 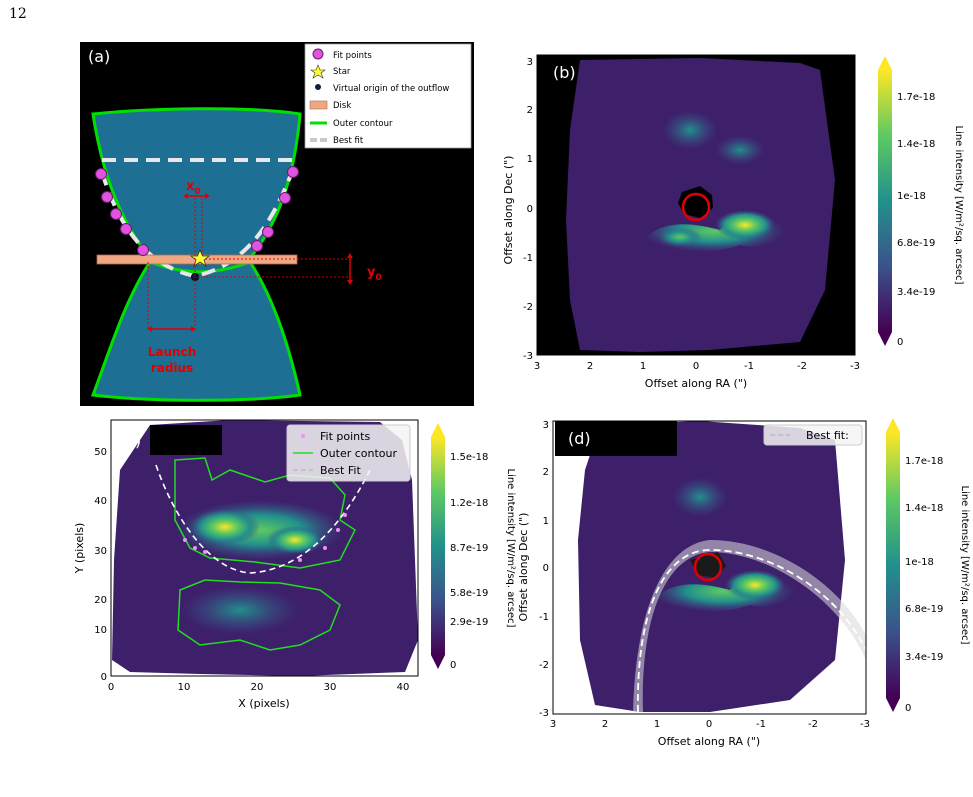 What do you see at coordinates (528, 307) in the screenshot?
I see `ytick: -2` at bounding box center [528, 307].